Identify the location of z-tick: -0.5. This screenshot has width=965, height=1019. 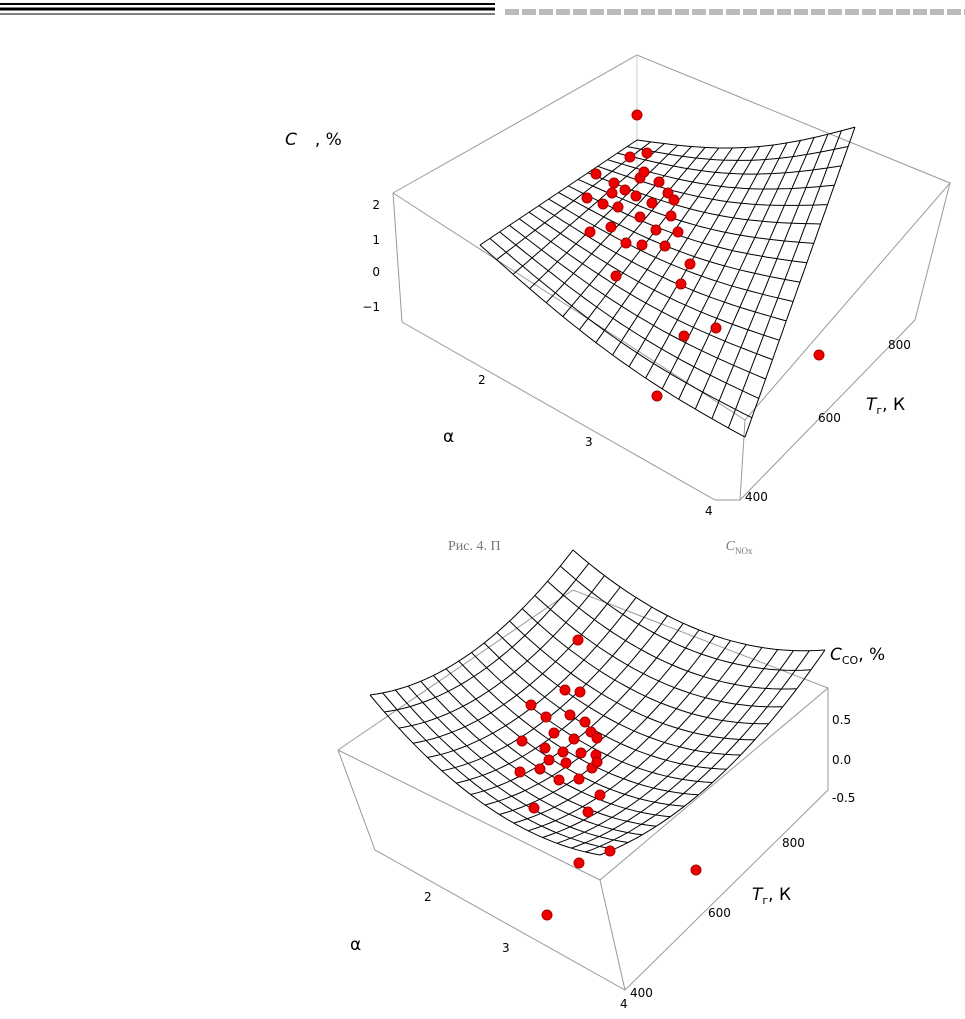
(843, 798).